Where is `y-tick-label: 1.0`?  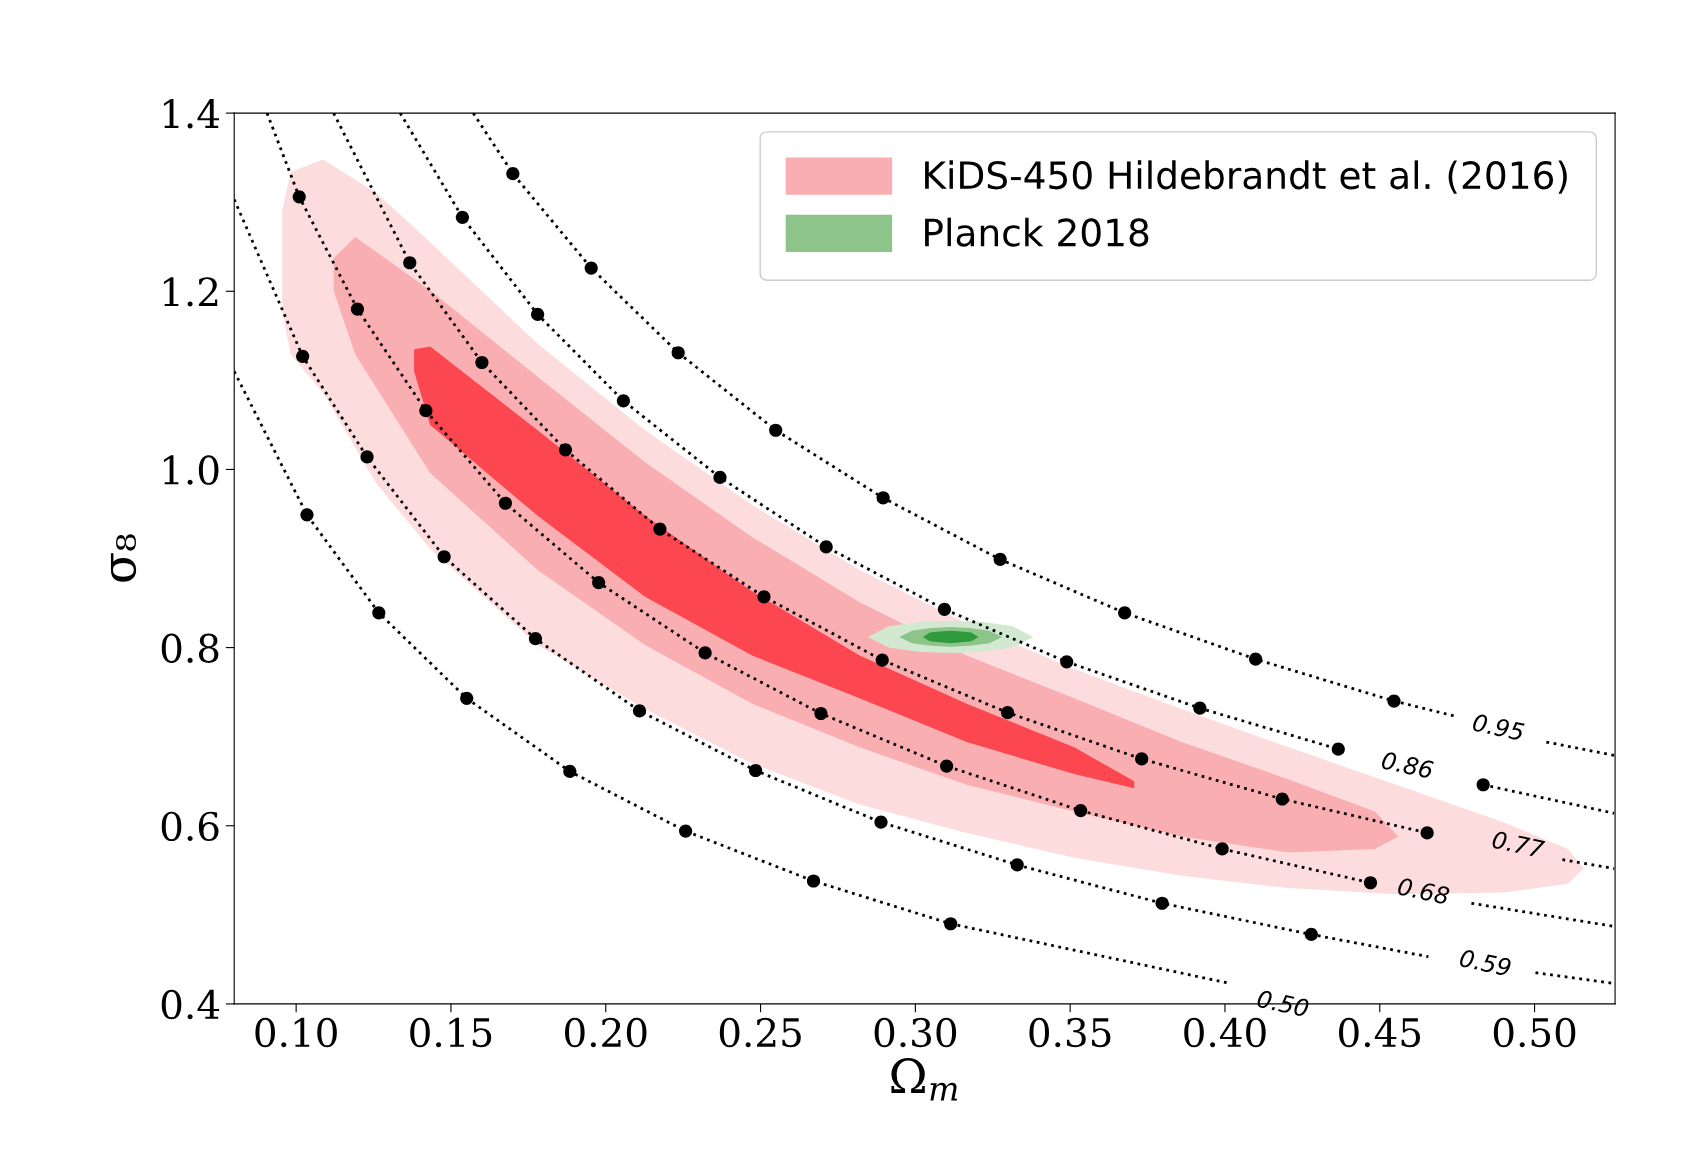 y-tick-label: 1.0 is located at coordinates (191, 470).